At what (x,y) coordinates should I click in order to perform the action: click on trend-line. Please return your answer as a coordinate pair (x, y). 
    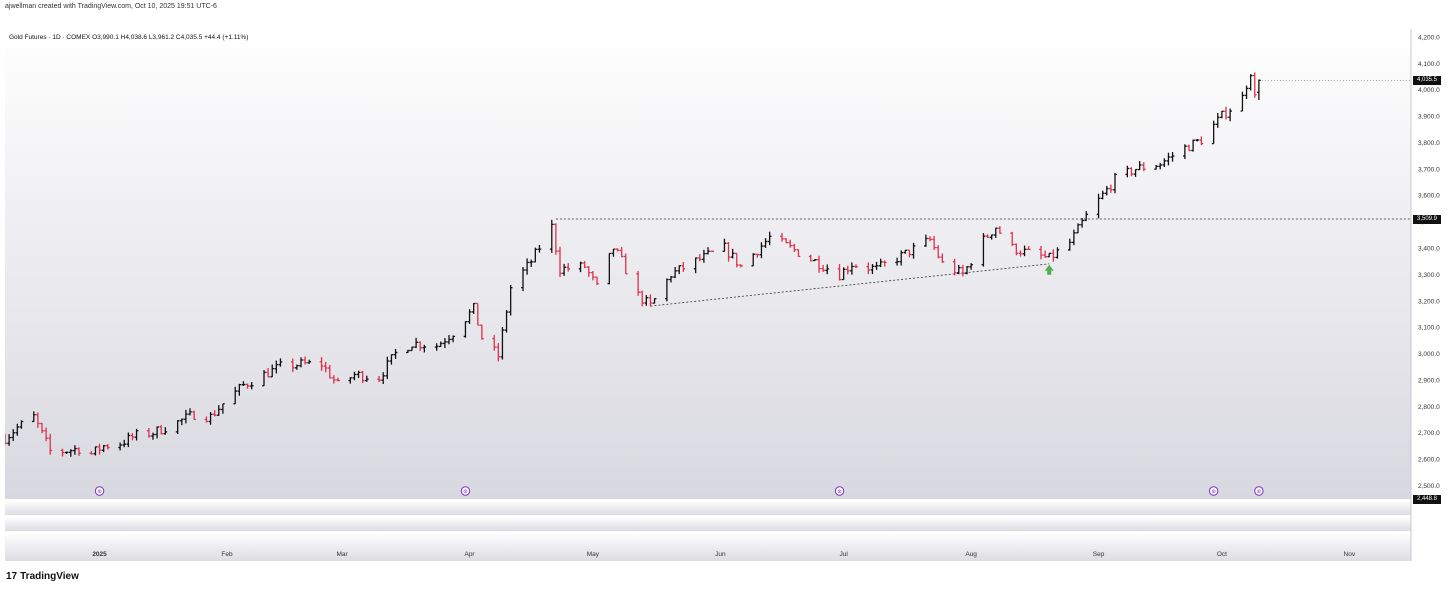
    Looking at the image, I should click on (850, 285).